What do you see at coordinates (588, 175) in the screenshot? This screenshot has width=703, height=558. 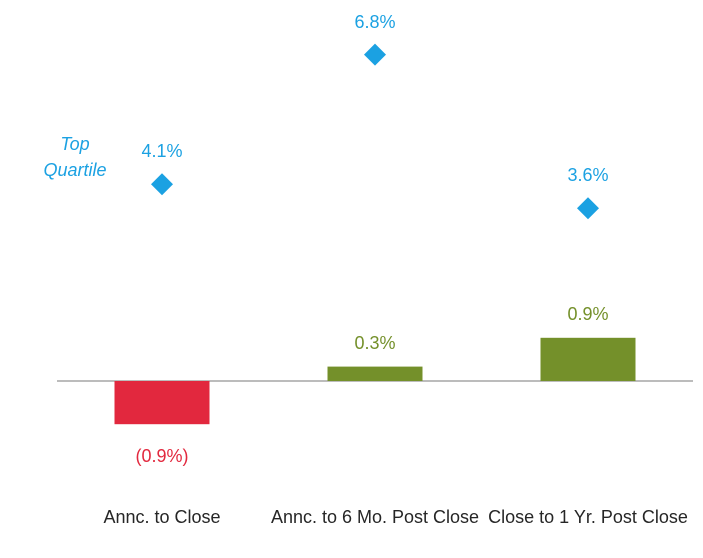 I see `data-label: 3.6%` at bounding box center [588, 175].